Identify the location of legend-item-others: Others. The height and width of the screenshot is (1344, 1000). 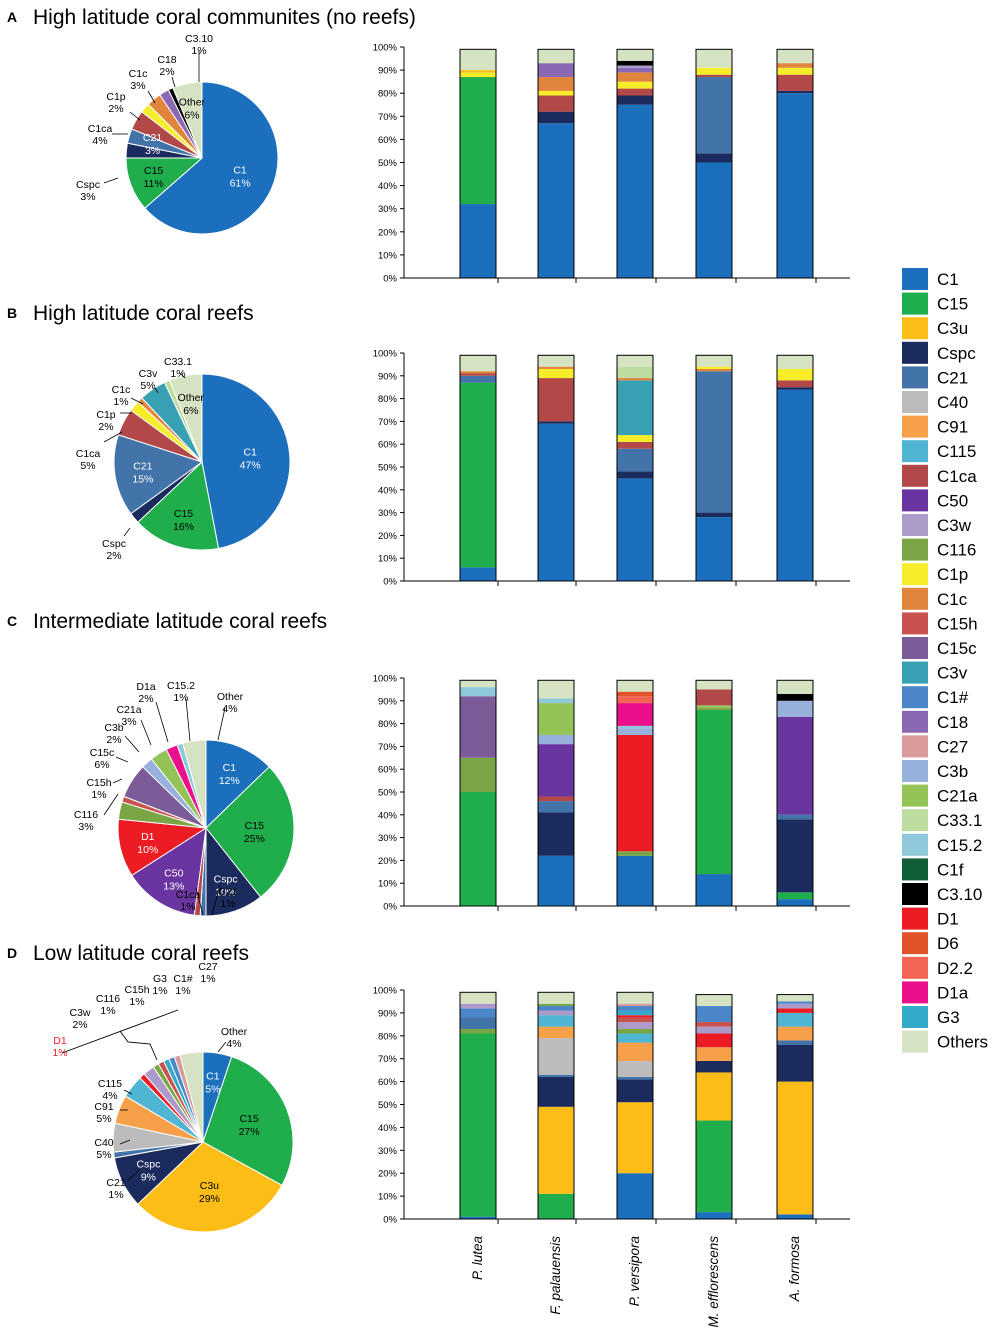
(945, 1041).